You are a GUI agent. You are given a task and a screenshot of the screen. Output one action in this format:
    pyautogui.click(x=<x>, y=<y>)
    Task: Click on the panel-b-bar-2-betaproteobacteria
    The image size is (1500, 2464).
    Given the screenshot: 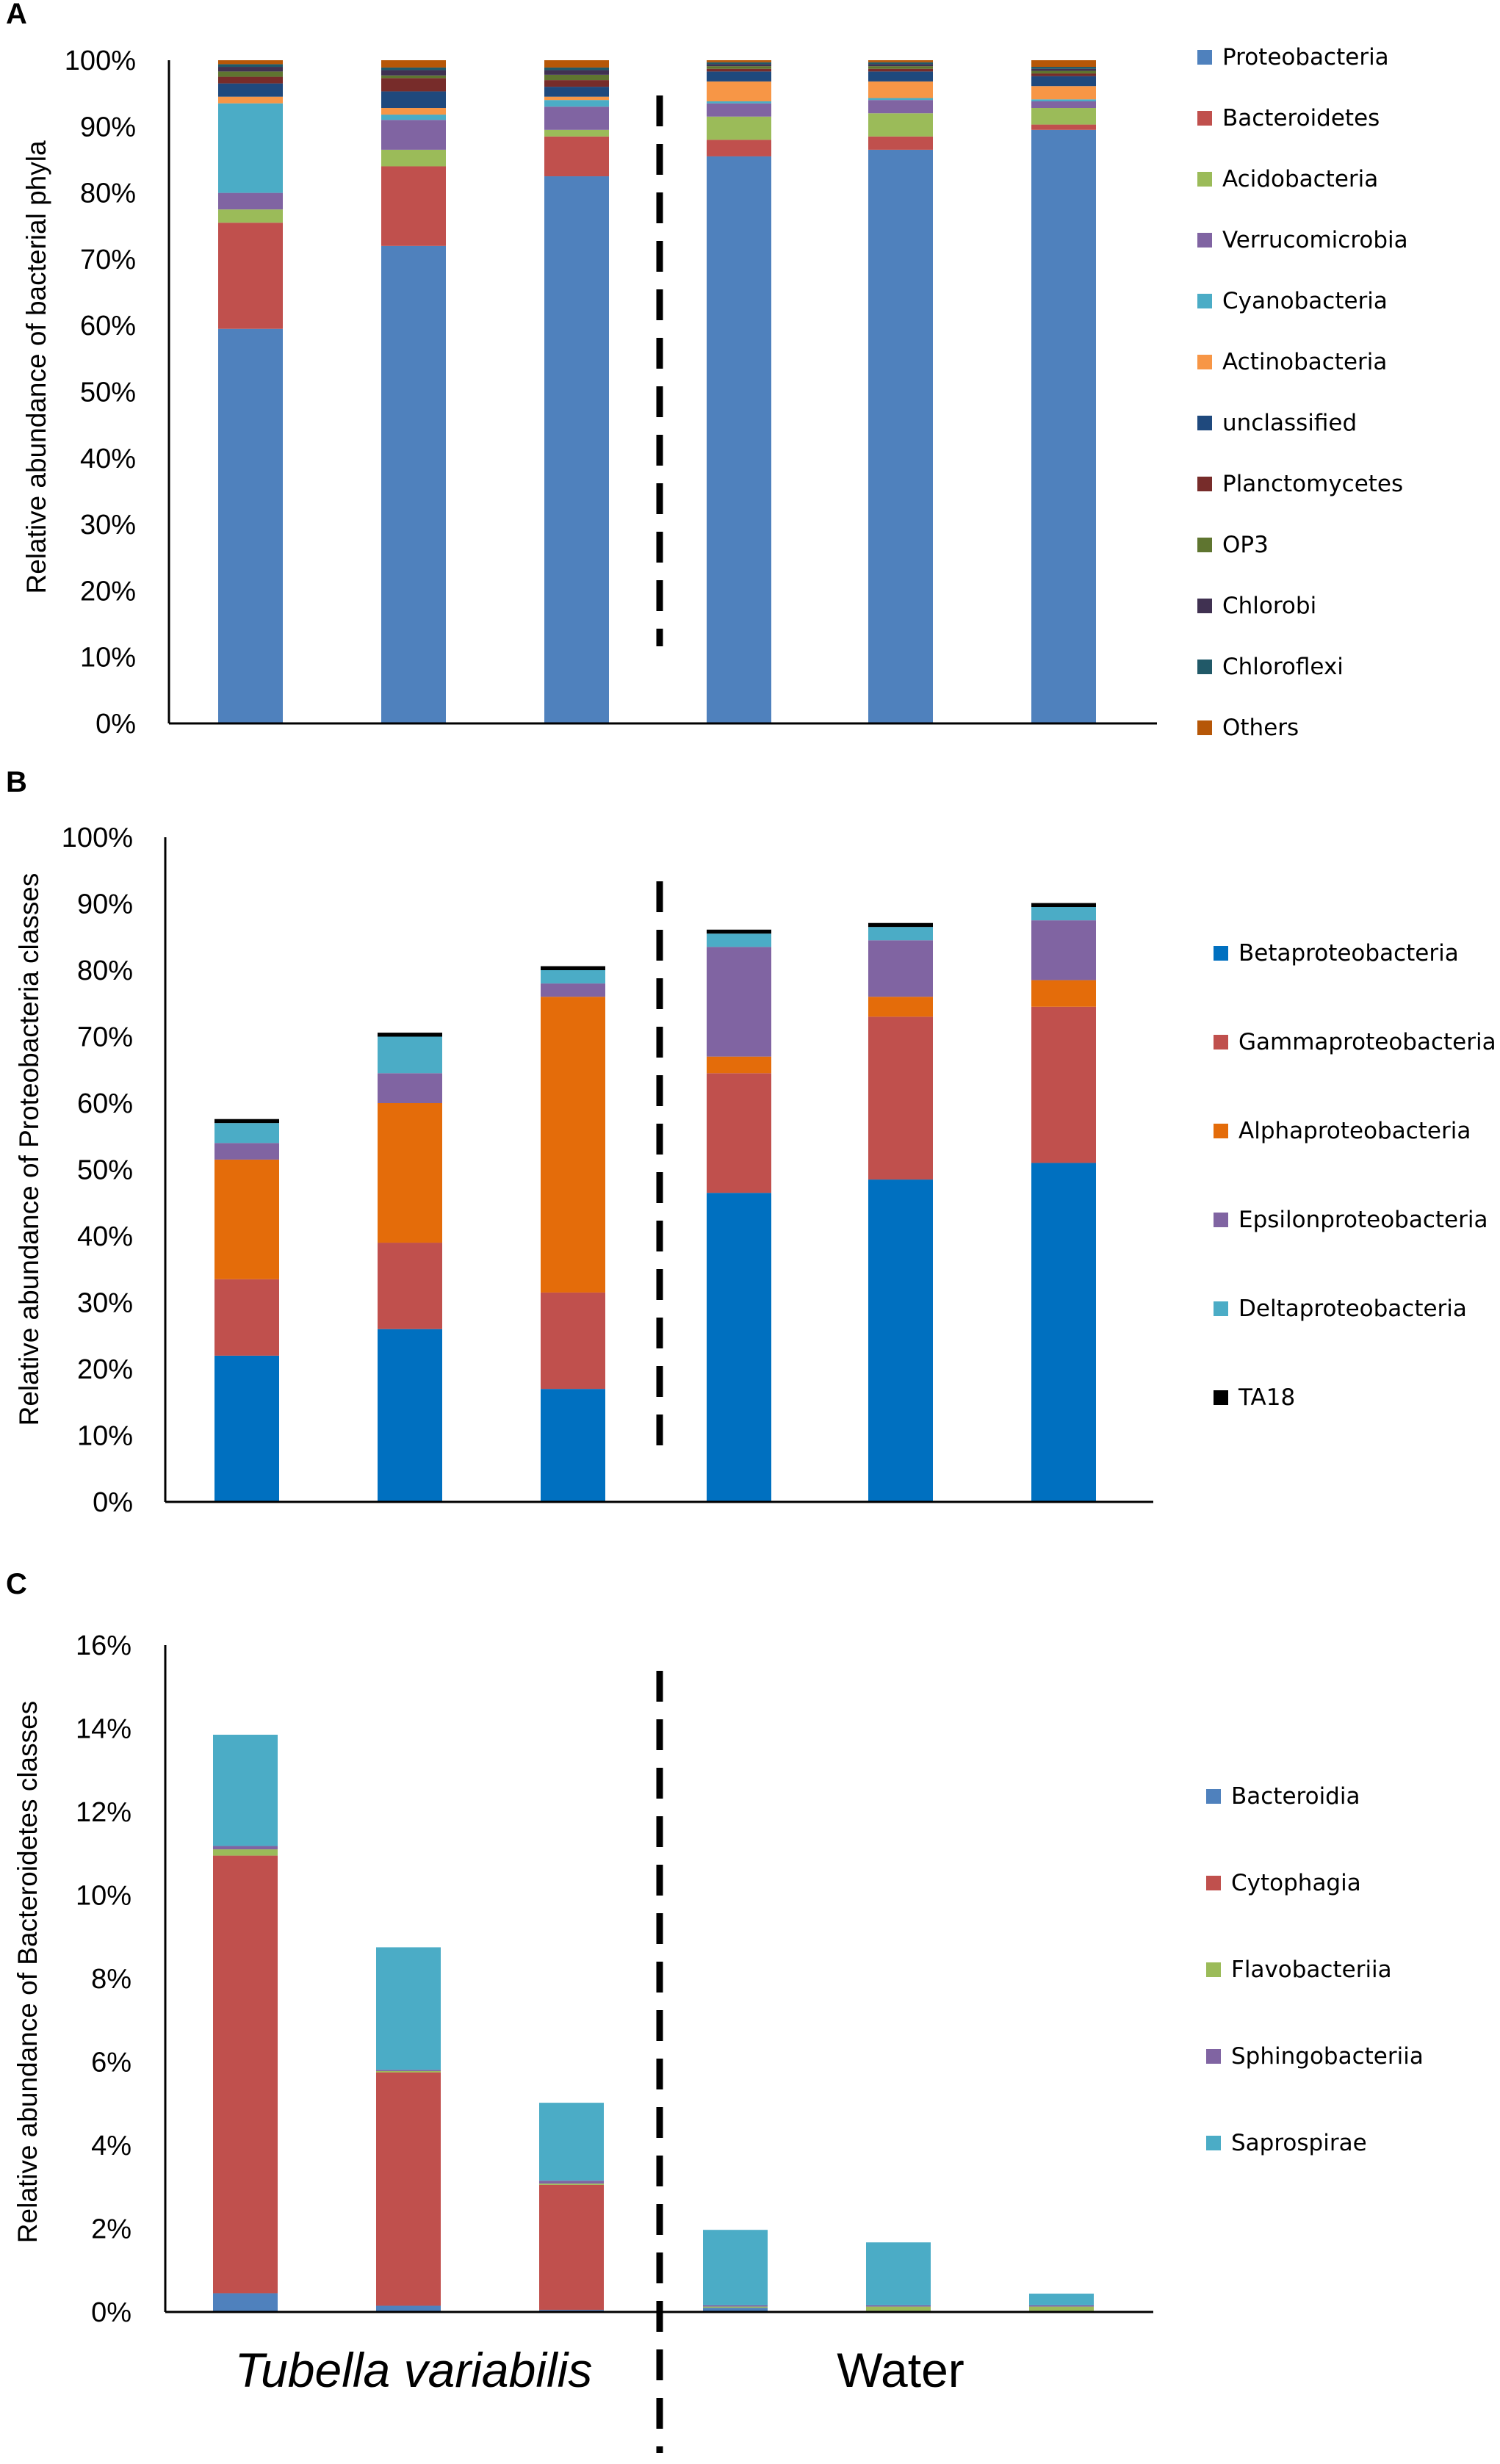 What is the action you would take?
    pyautogui.click(x=410, y=1415)
    